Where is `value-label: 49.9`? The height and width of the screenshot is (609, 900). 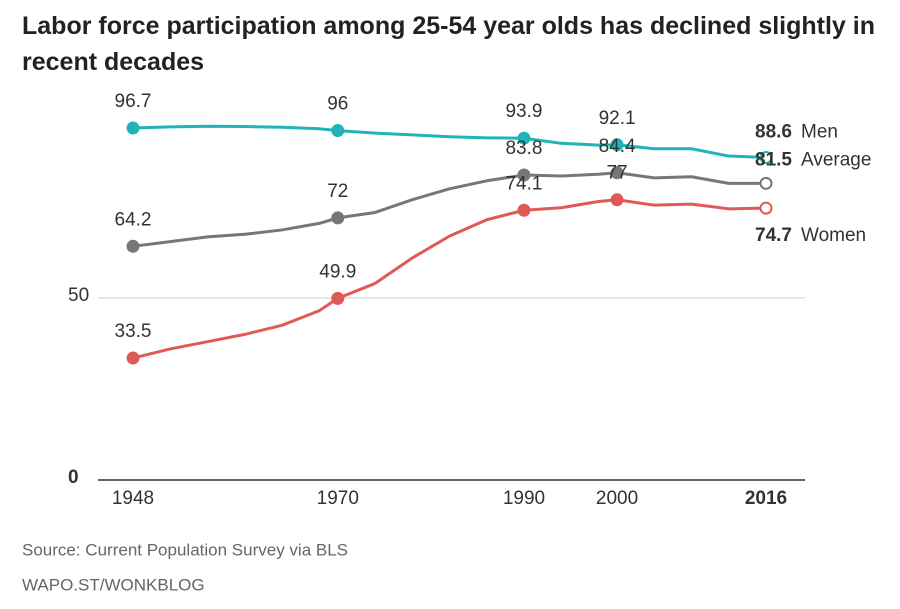
value-label: 49.9 is located at coordinates (337, 271).